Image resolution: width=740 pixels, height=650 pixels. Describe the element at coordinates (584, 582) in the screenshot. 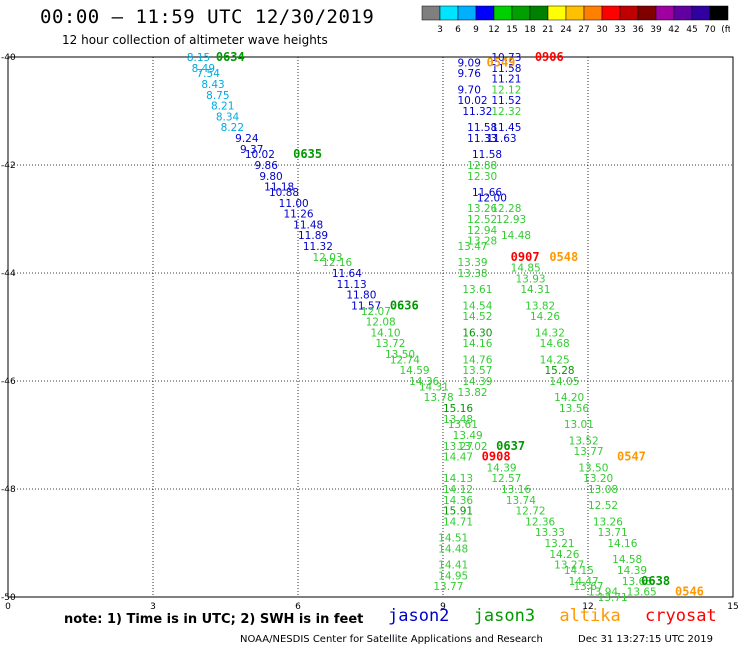

I see `swh-reading-jason3: 14.47` at that location.